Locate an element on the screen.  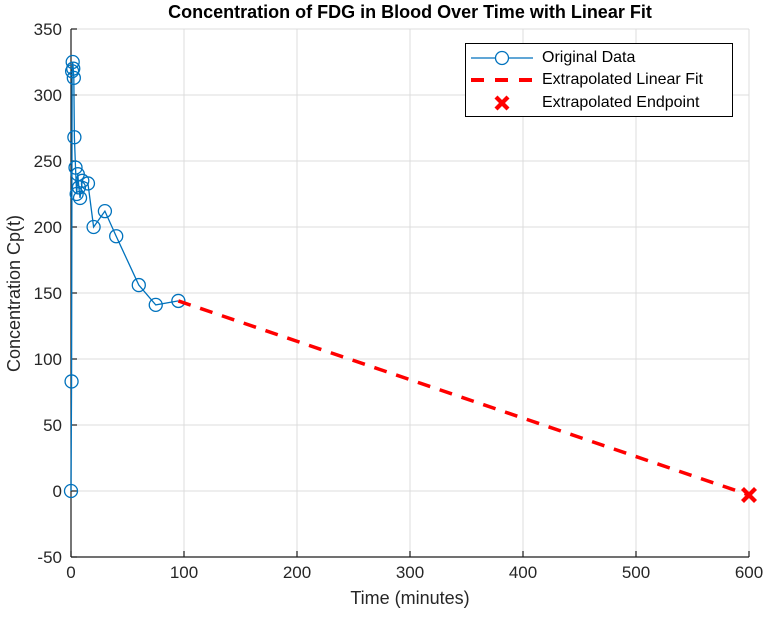
legend-item-original-data: Original Data is located at coordinates (599, 58).